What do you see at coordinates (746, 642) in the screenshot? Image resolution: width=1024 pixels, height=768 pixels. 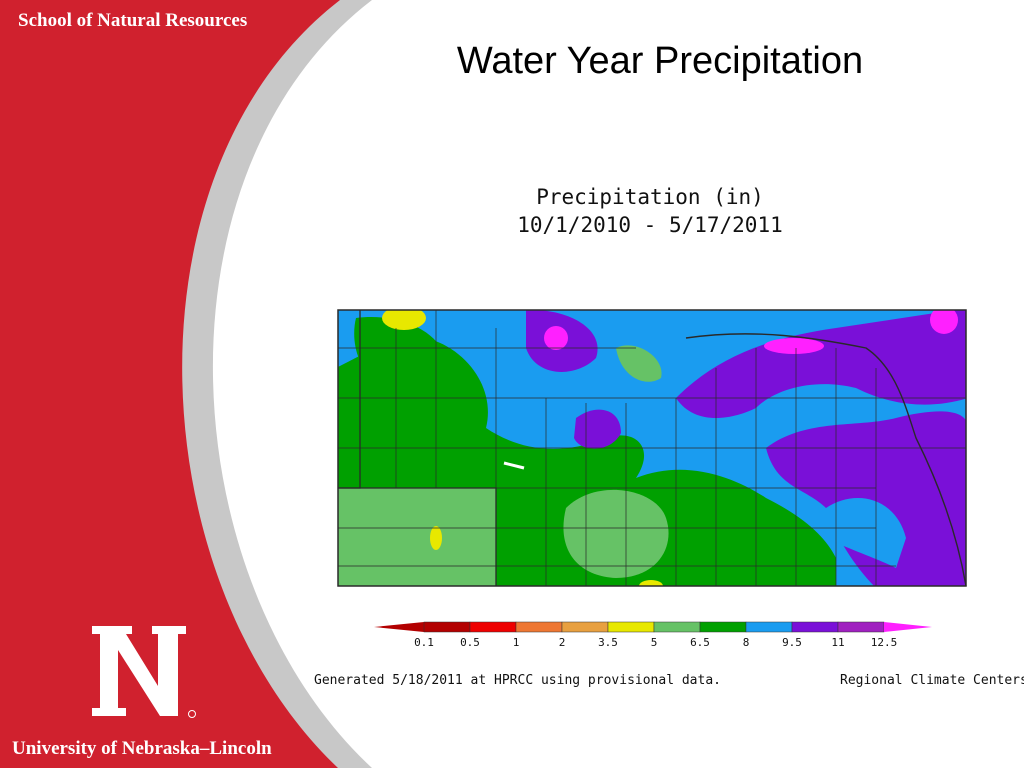 I see `legend-label: 8` at bounding box center [746, 642].